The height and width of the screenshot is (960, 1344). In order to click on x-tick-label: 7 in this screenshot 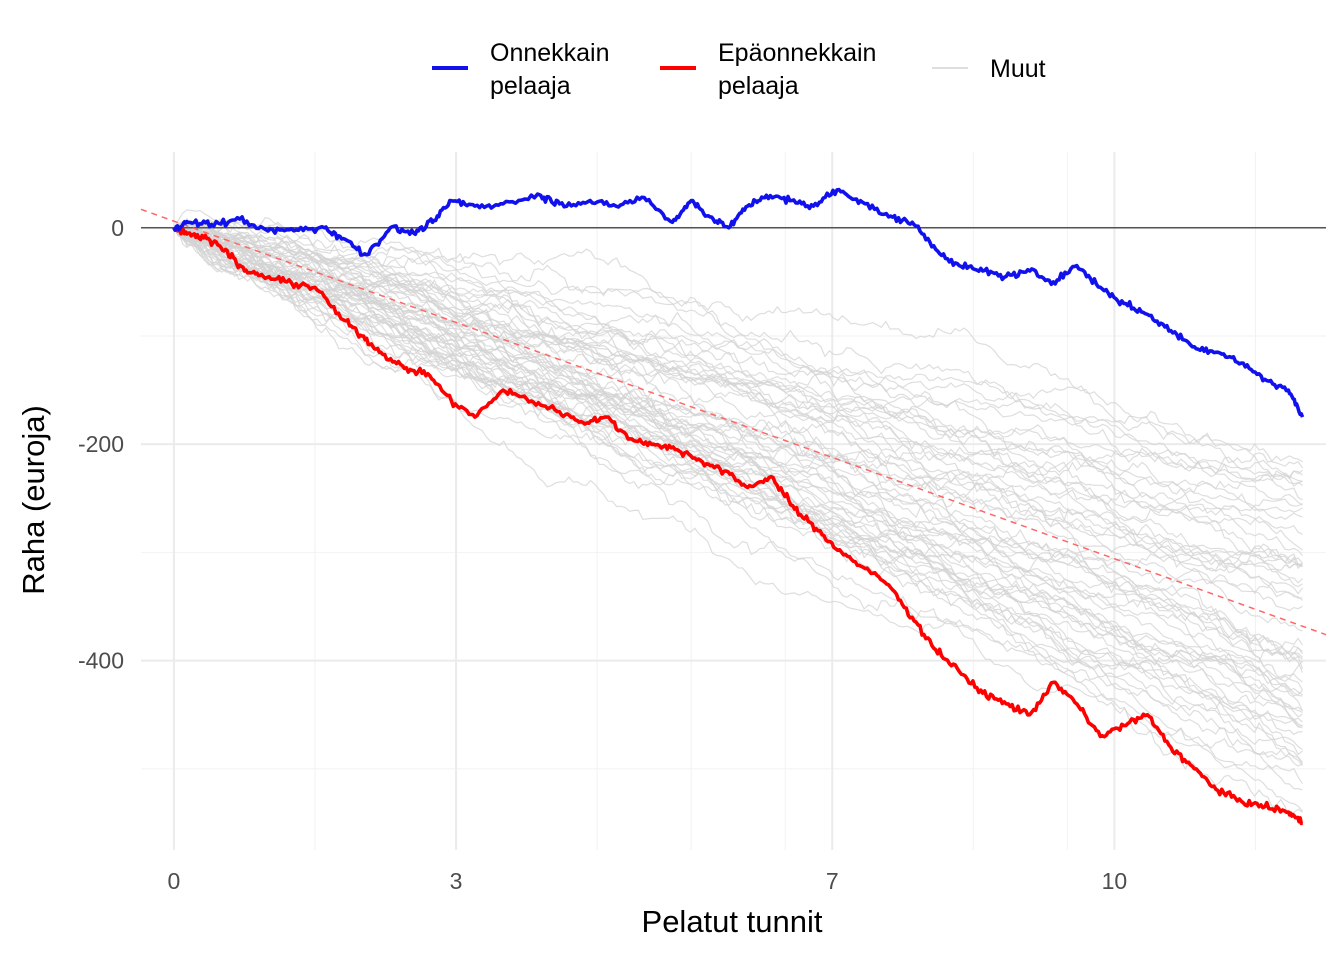, I will do `click(832, 881)`.